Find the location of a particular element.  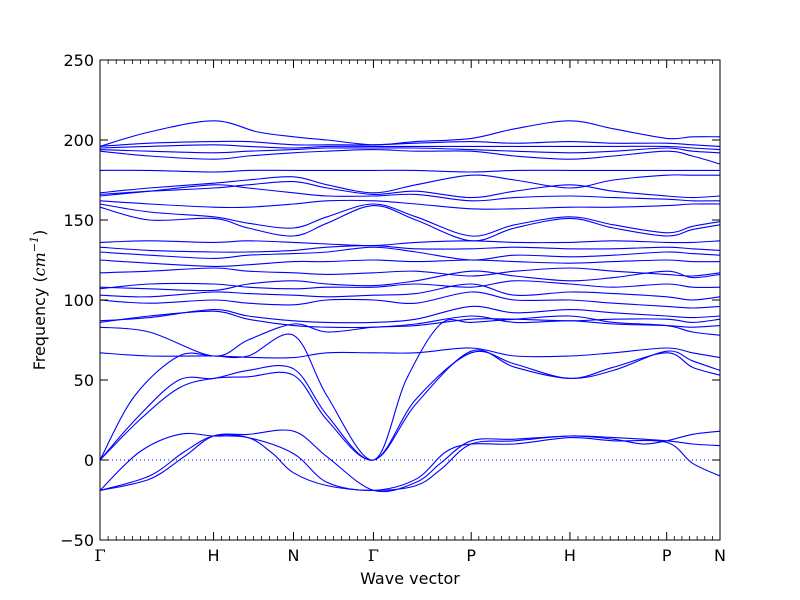

y-tick-label: 200 is located at coordinates (78, 140).